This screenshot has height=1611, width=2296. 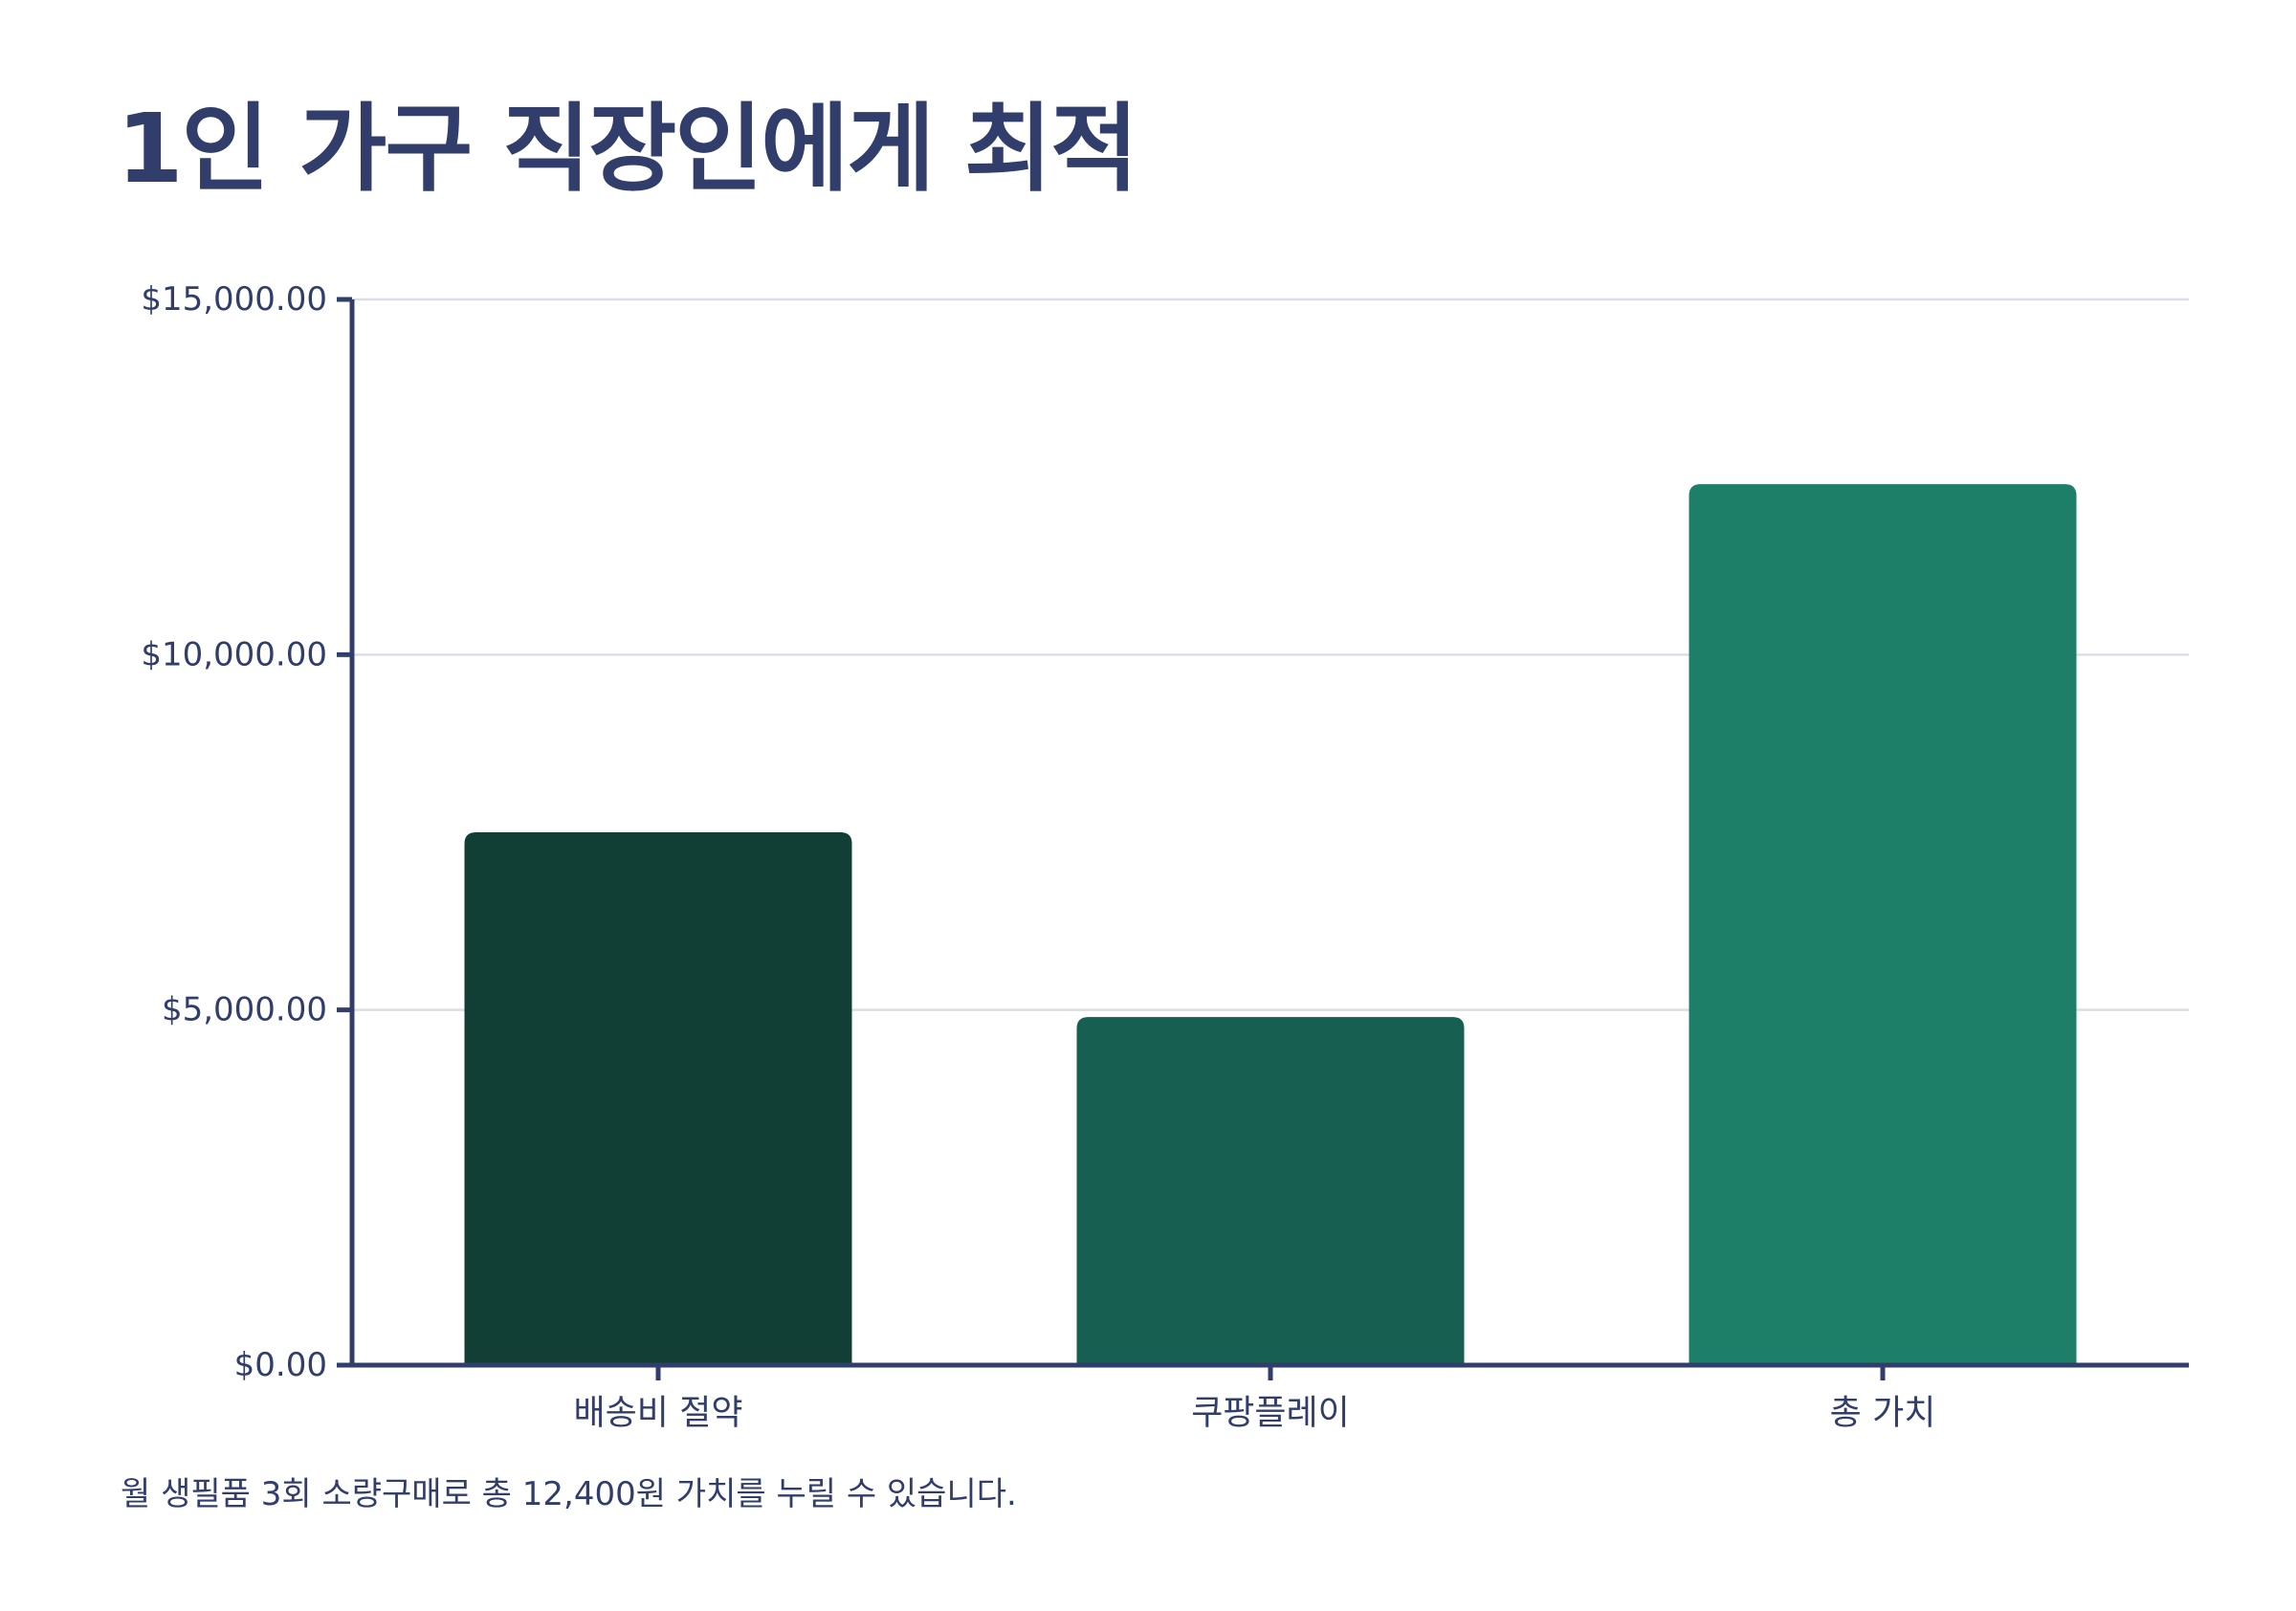 I want to click on y-axis-ticks: $0.00 $5,000.00 $10,000.00 $15,000.00, so click(x=246, y=832).